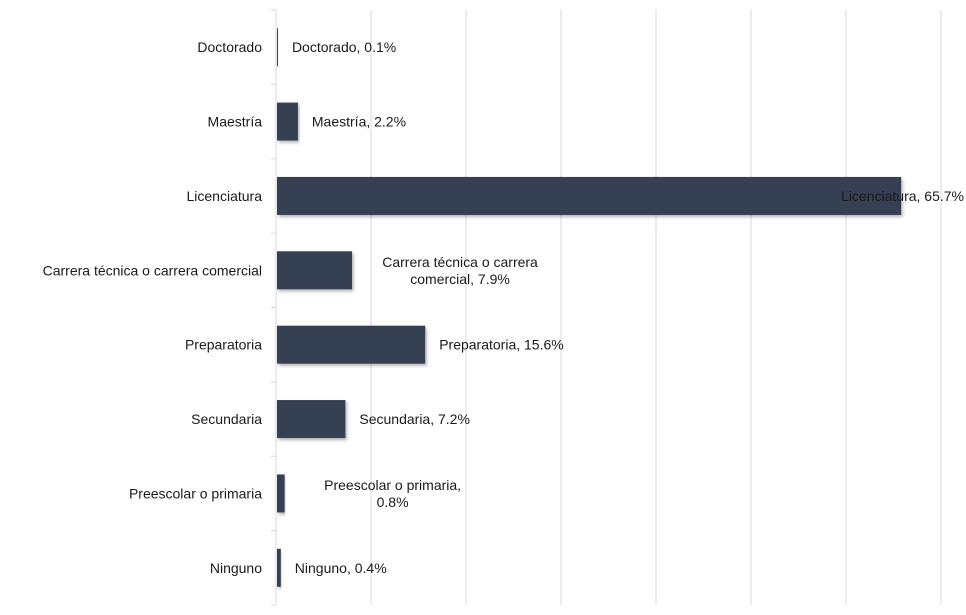 The image size is (966, 615). I want to click on category-label: Doctorado, so click(229, 47).